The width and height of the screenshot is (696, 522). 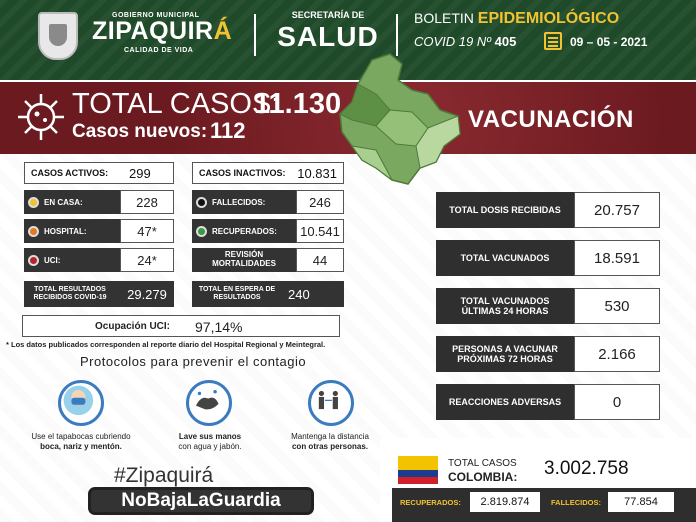 What do you see at coordinates (201, 202) in the screenshot?
I see `black-dot-icon` at bounding box center [201, 202].